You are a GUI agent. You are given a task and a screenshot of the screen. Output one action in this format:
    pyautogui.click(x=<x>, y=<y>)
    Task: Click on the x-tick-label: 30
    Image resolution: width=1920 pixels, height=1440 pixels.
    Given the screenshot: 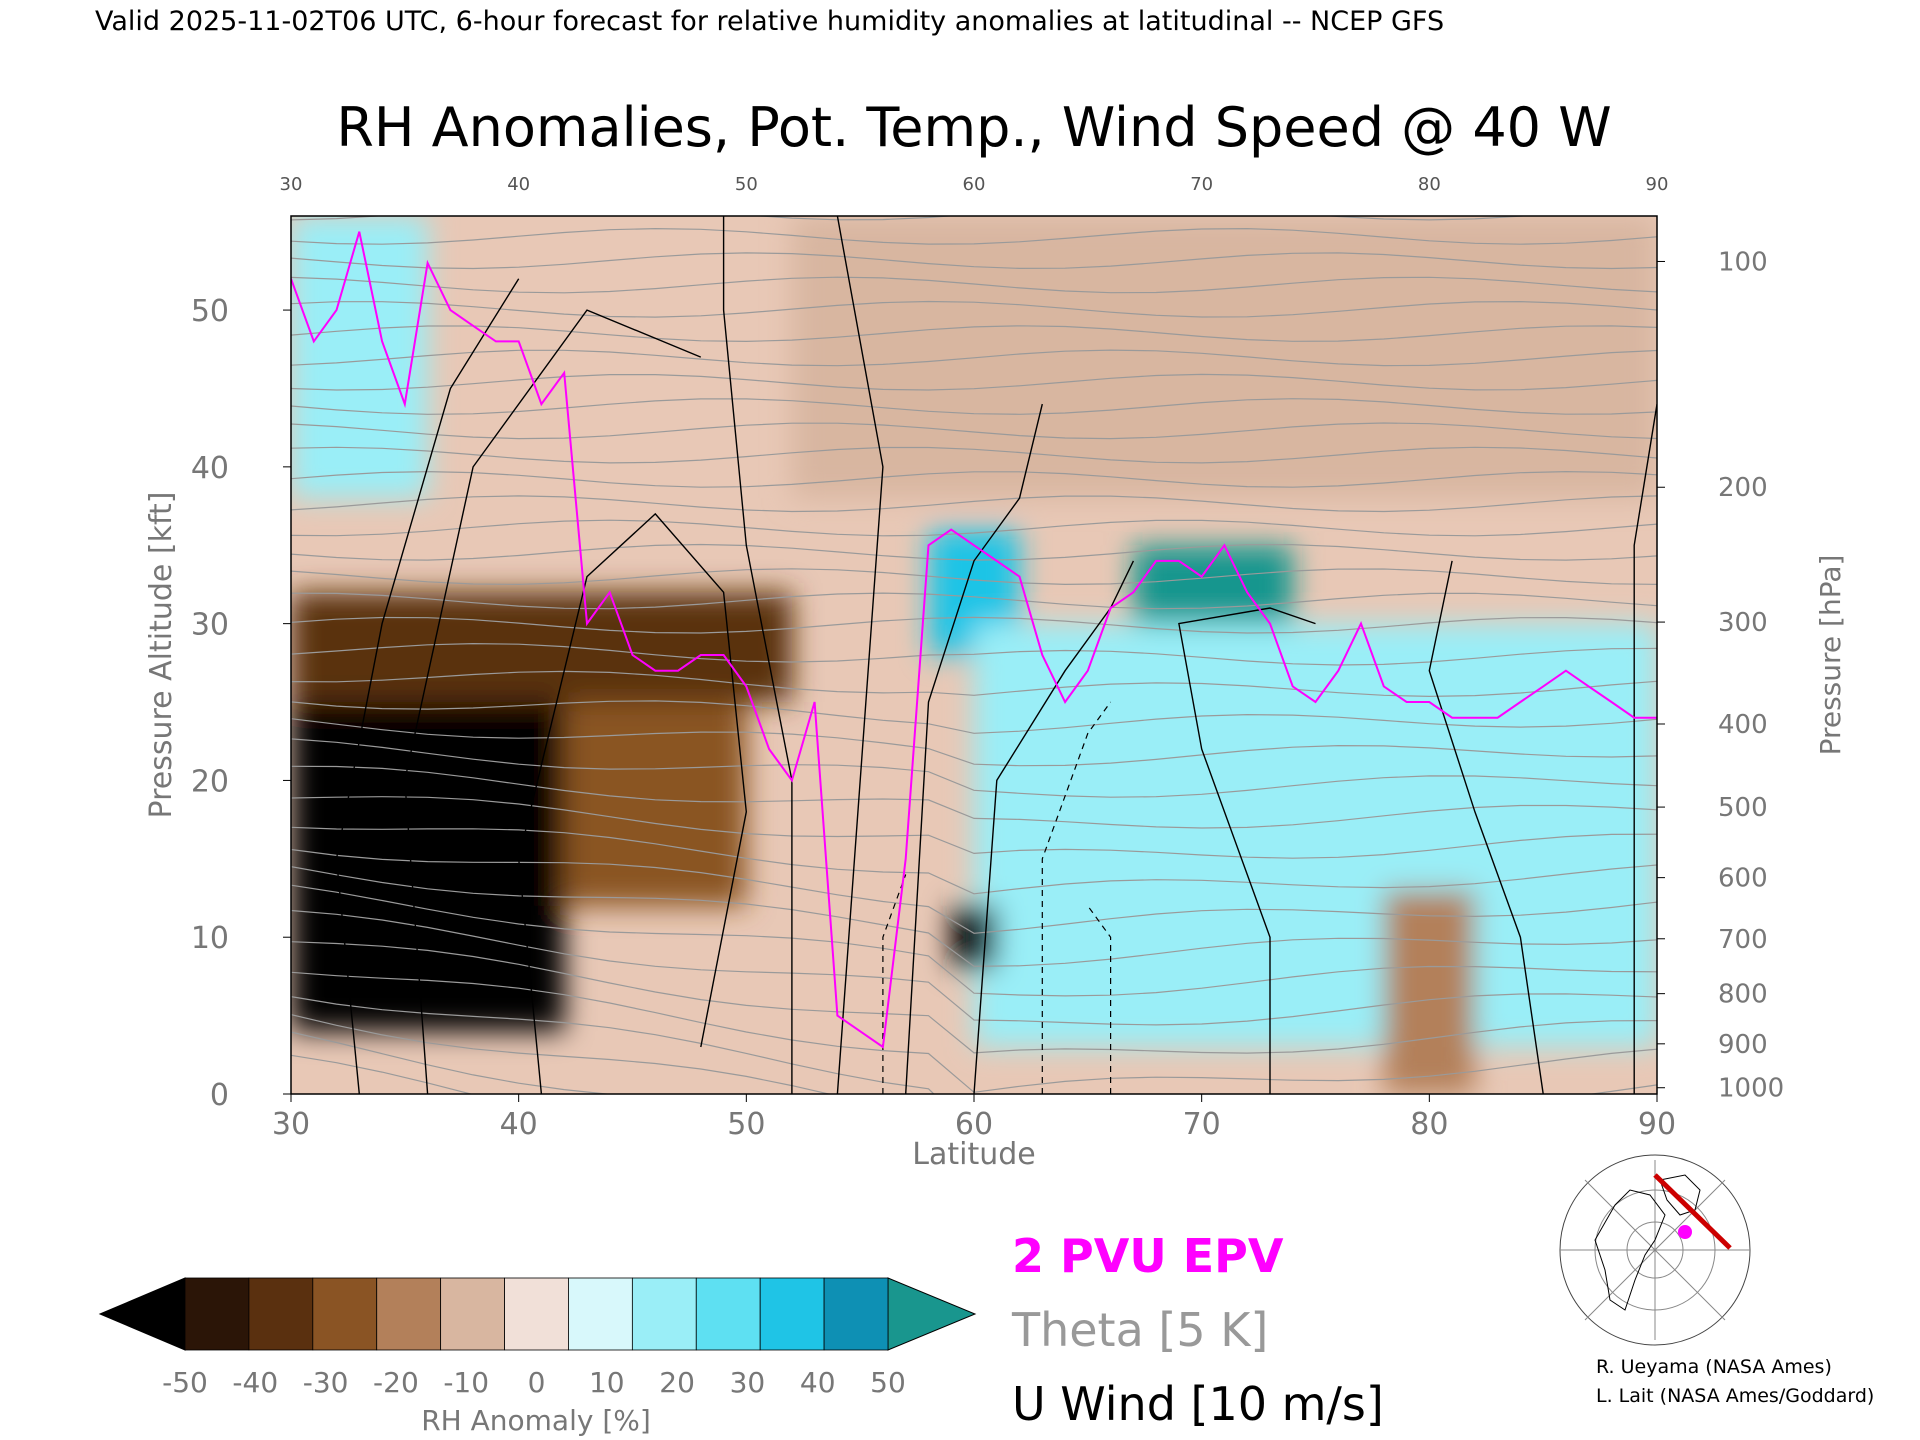 What is the action you would take?
    pyautogui.click(x=291, y=1124)
    